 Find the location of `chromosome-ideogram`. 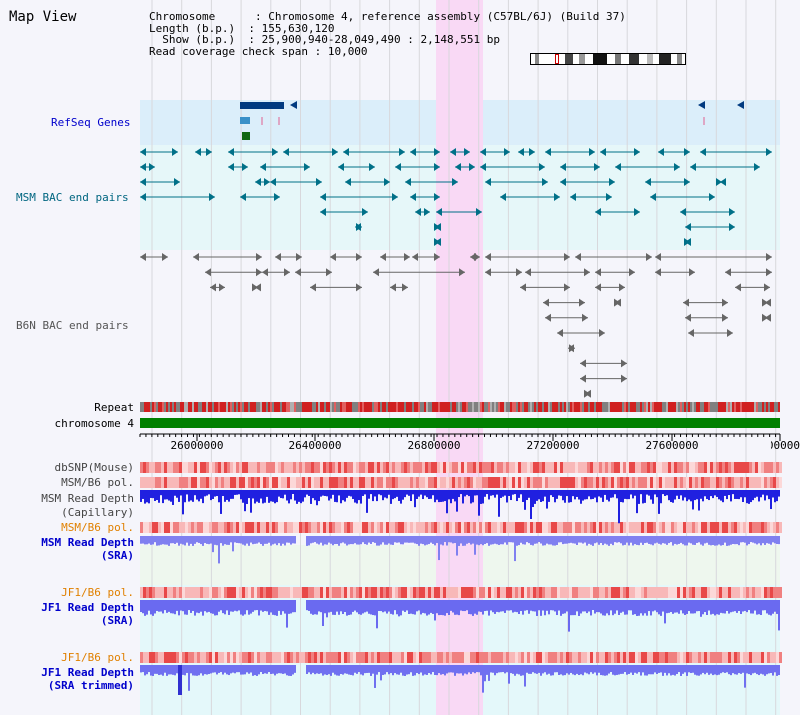

chromosome-ideogram is located at coordinates (608, 59).